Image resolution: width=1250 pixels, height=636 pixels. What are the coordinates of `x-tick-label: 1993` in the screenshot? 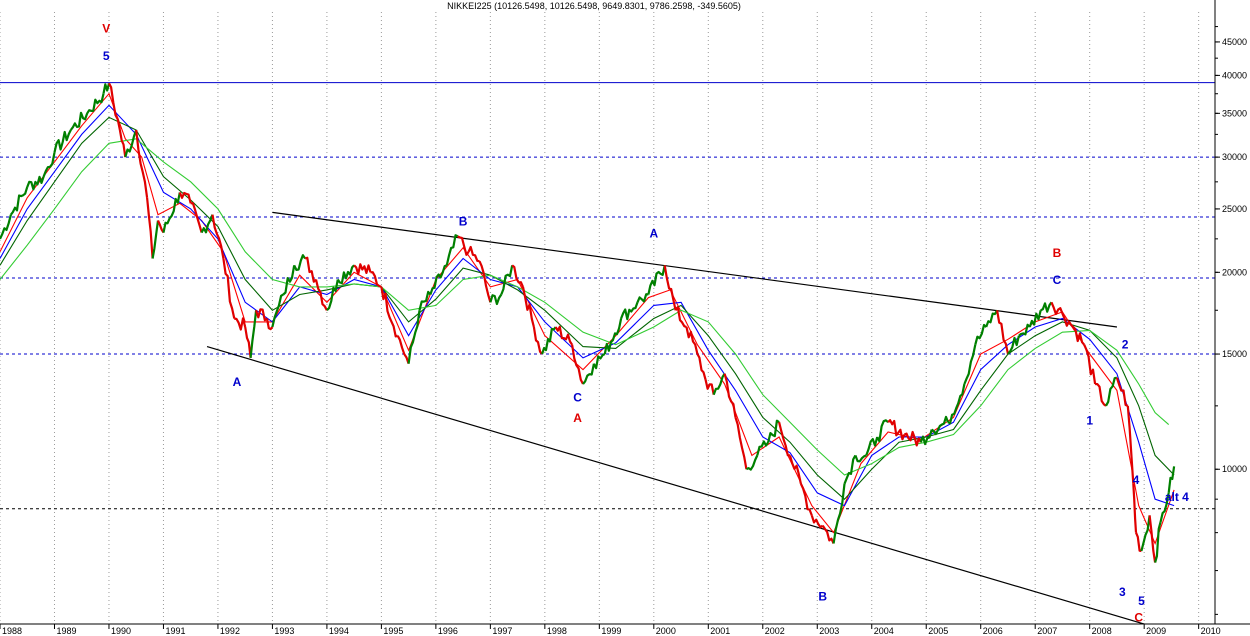 It's located at (284, 631).